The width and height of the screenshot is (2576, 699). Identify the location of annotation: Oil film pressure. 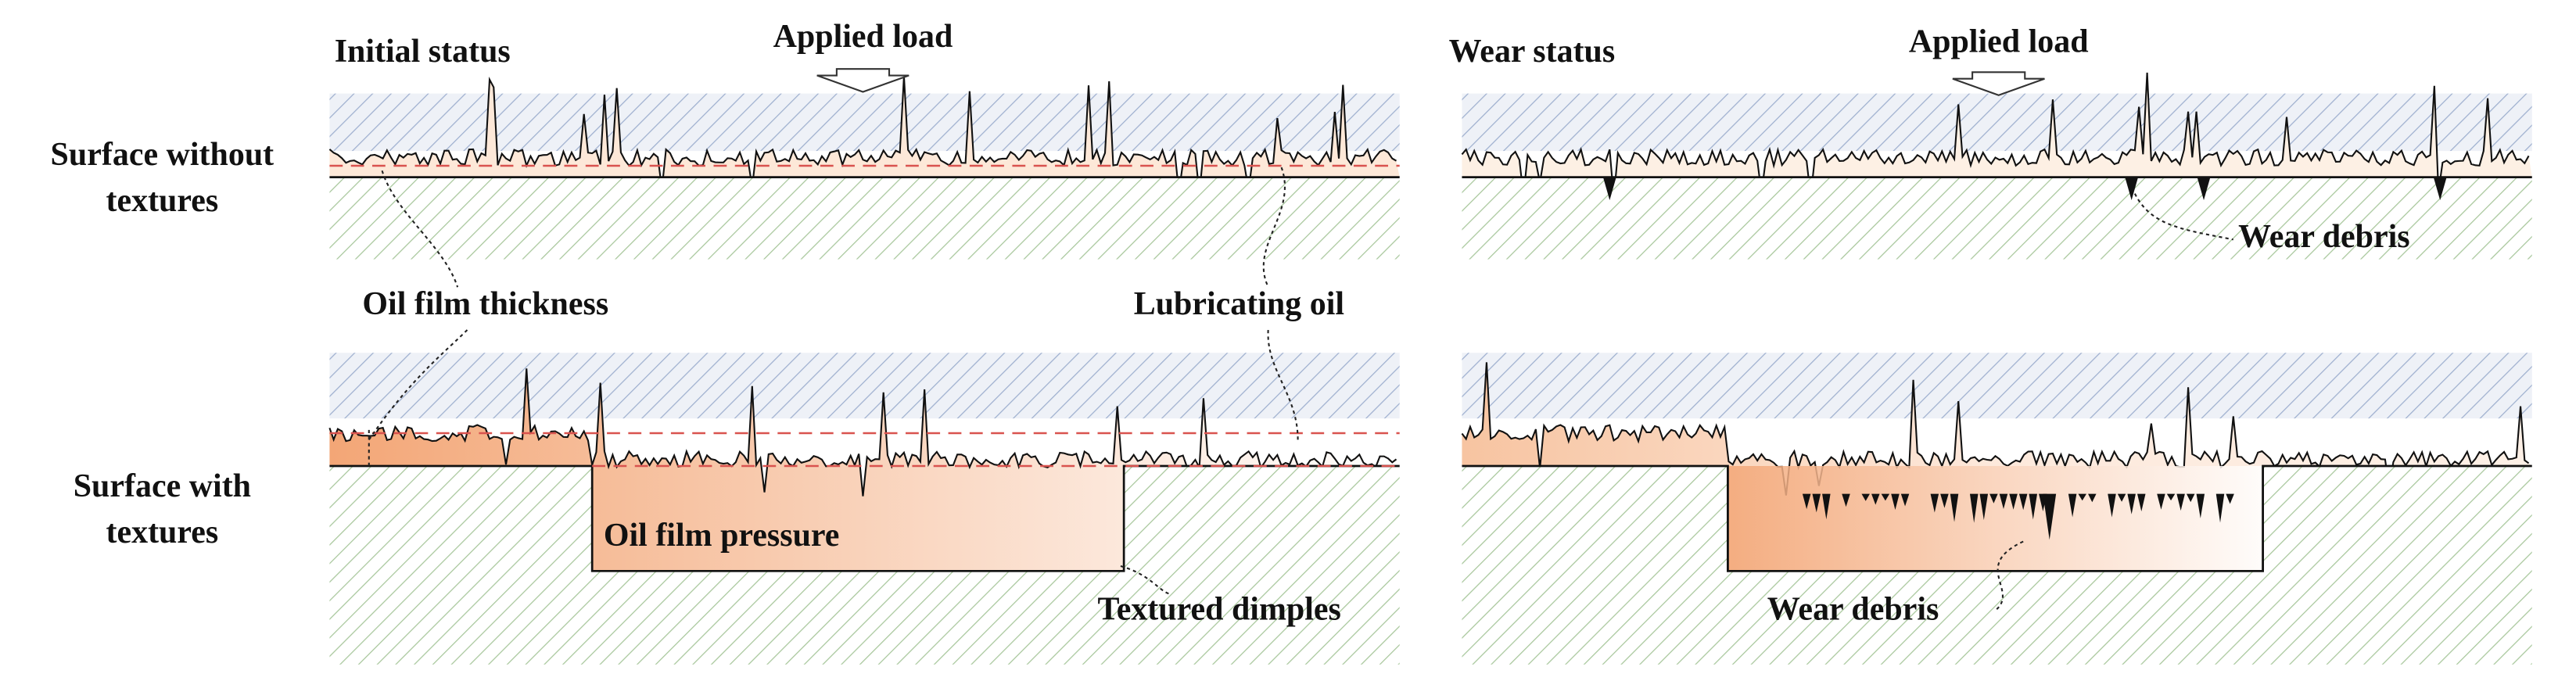
(722, 536).